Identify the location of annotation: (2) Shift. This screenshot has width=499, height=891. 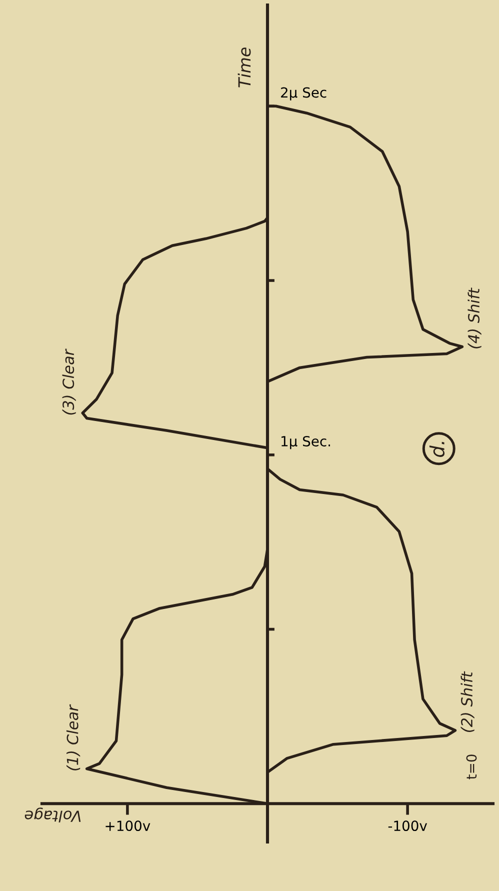
(467, 701).